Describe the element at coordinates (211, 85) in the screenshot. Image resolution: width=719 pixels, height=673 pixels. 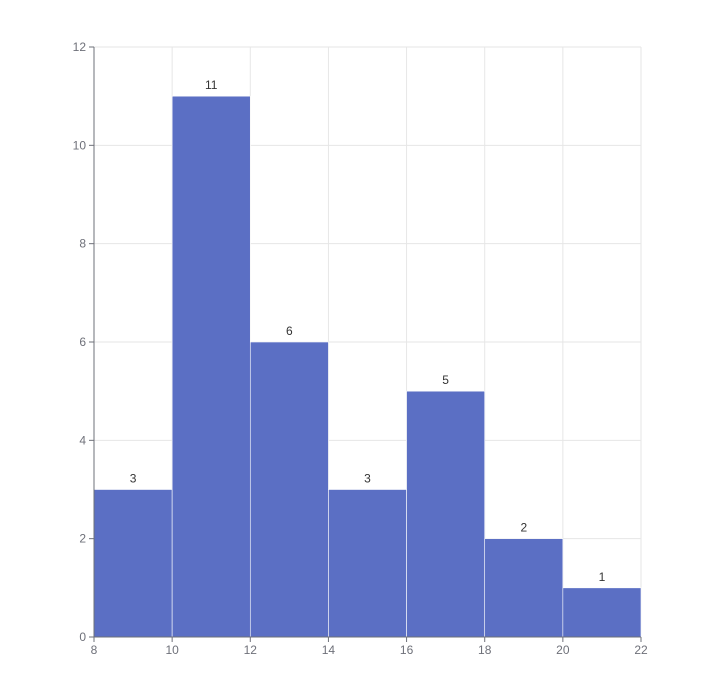
I see `bar-value-label: 11` at that location.